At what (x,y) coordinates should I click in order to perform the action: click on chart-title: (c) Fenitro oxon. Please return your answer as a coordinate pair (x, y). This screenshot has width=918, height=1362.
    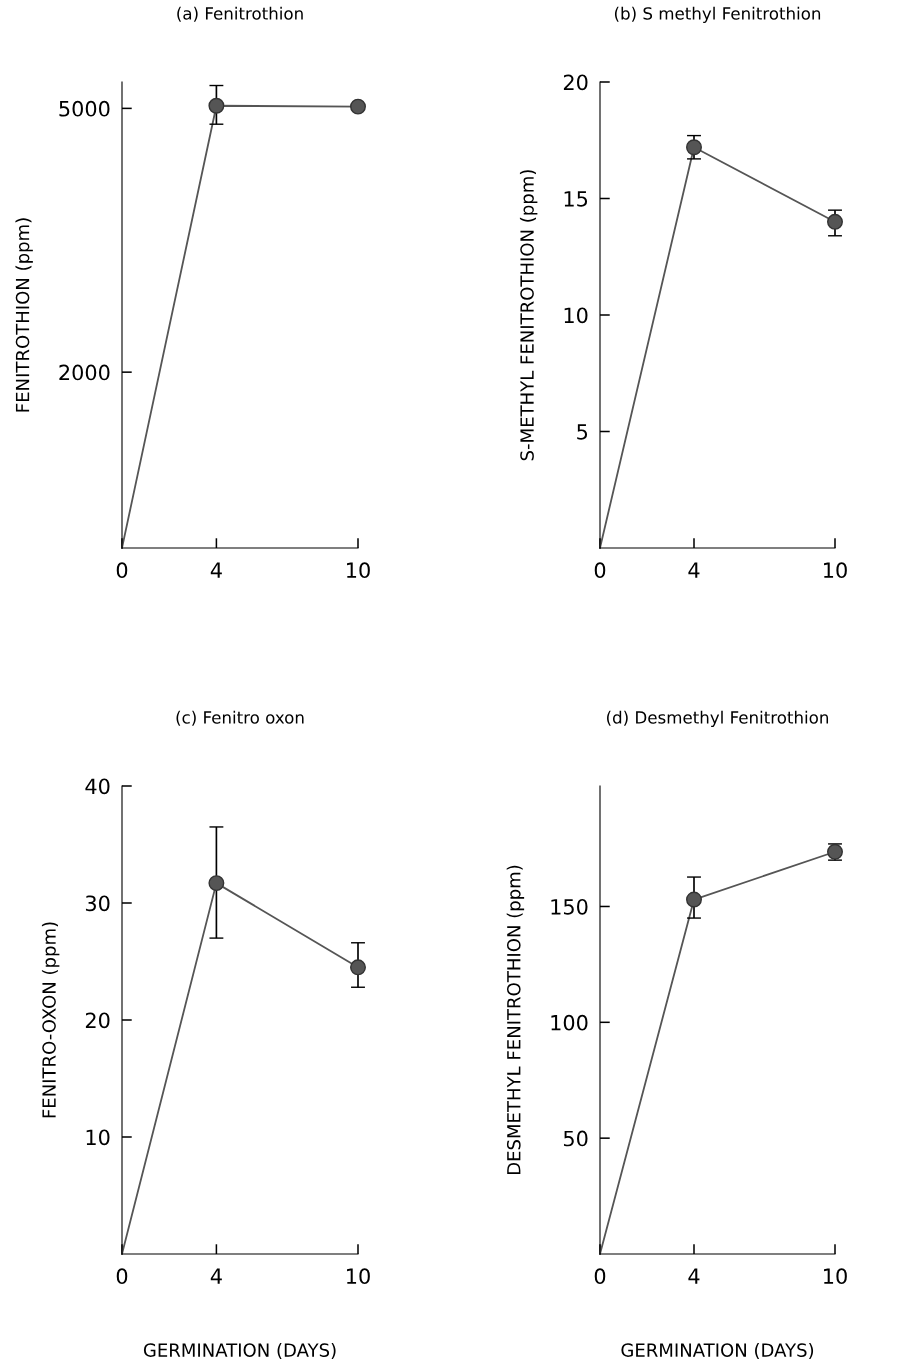
    Looking at the image, I should click on (240, 718).